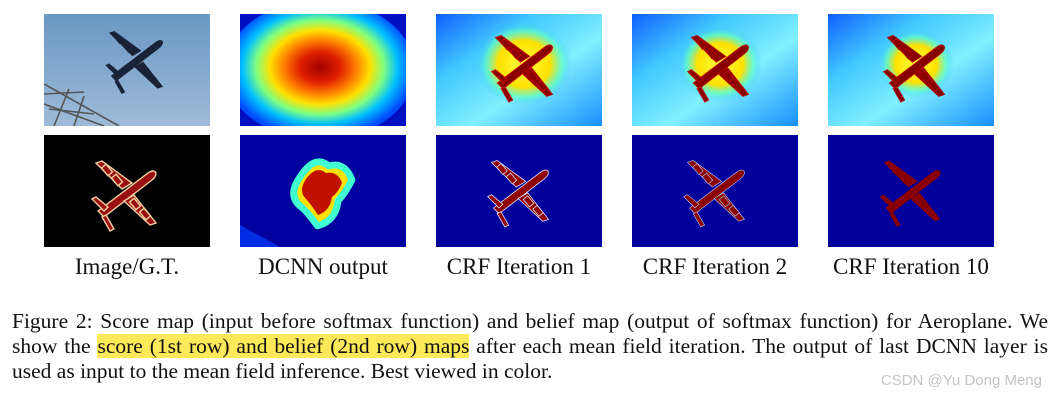 This screenshot has height=400, width=1056. What do you see at coordinates (519, 191) in the screenshot?
I see `crf1-belief-map` at bounding box center [519, 191].